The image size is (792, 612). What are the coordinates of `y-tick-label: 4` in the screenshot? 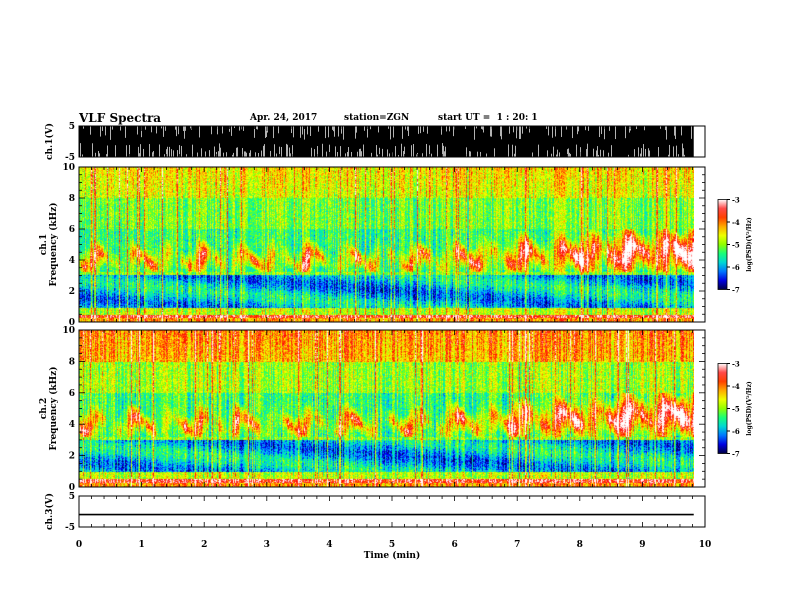 It's located at (72, 425).